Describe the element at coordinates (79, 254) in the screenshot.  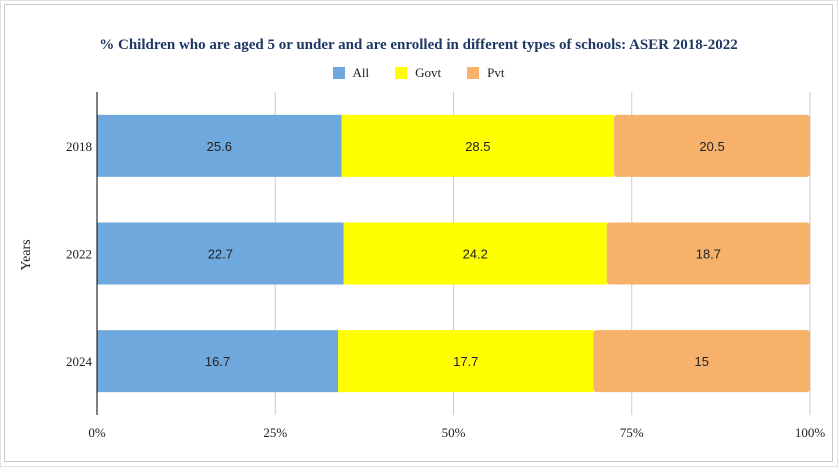
I see `y-tick-label: 2022` at that location.